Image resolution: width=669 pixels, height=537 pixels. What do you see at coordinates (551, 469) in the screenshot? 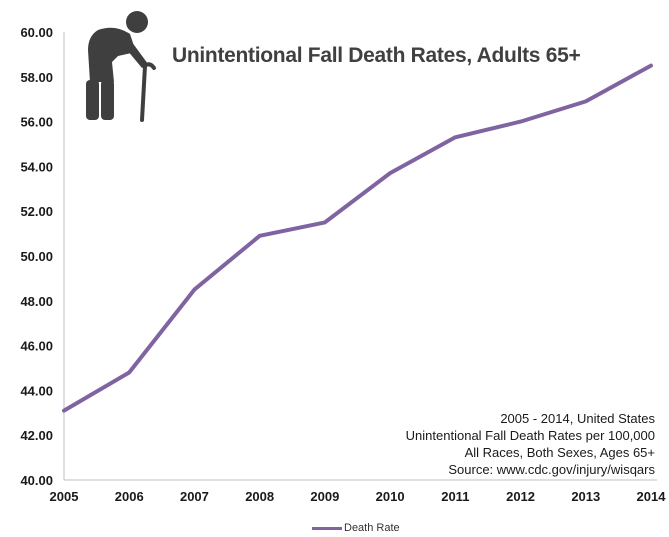
I see `annotation-line: Source: www.cdc.gov/injury/wisqars` at bounding box center [551, 469].